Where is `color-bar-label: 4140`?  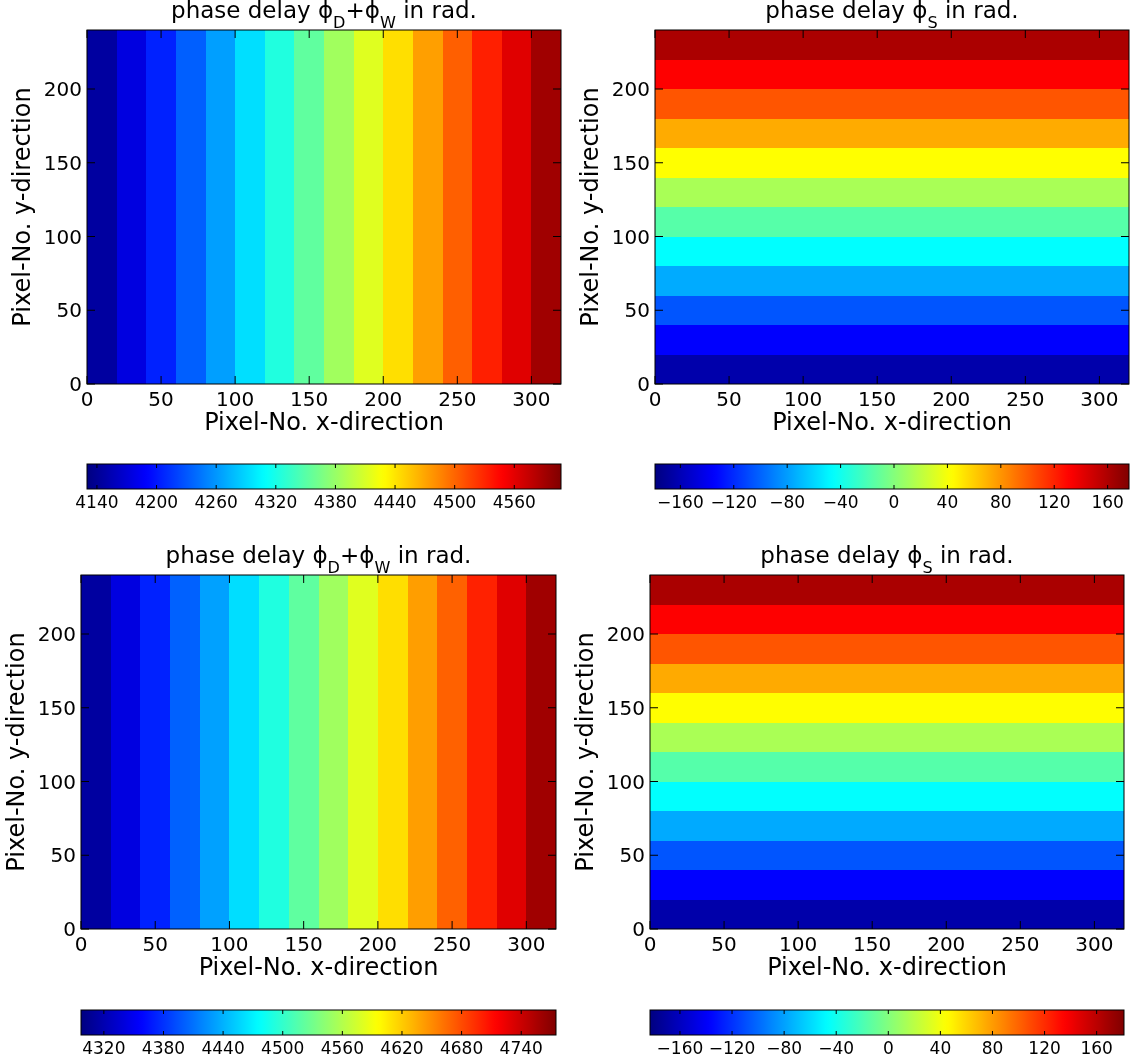
color-bar-label: 4140 is located at coordinates (97, 502).